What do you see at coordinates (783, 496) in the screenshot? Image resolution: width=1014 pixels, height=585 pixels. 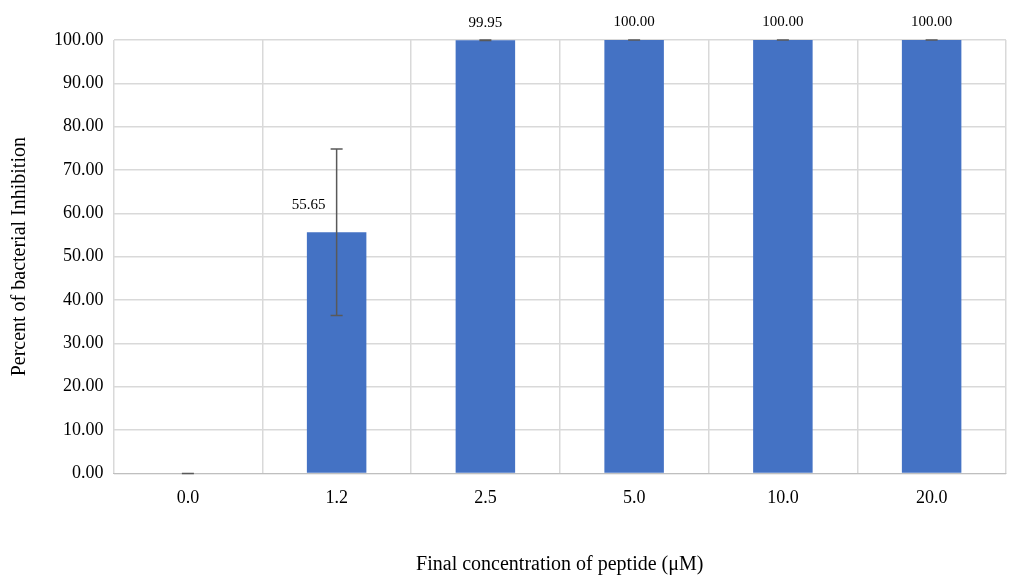 I see `x-tick-label: 10.0` at bounding box center [783, 496].